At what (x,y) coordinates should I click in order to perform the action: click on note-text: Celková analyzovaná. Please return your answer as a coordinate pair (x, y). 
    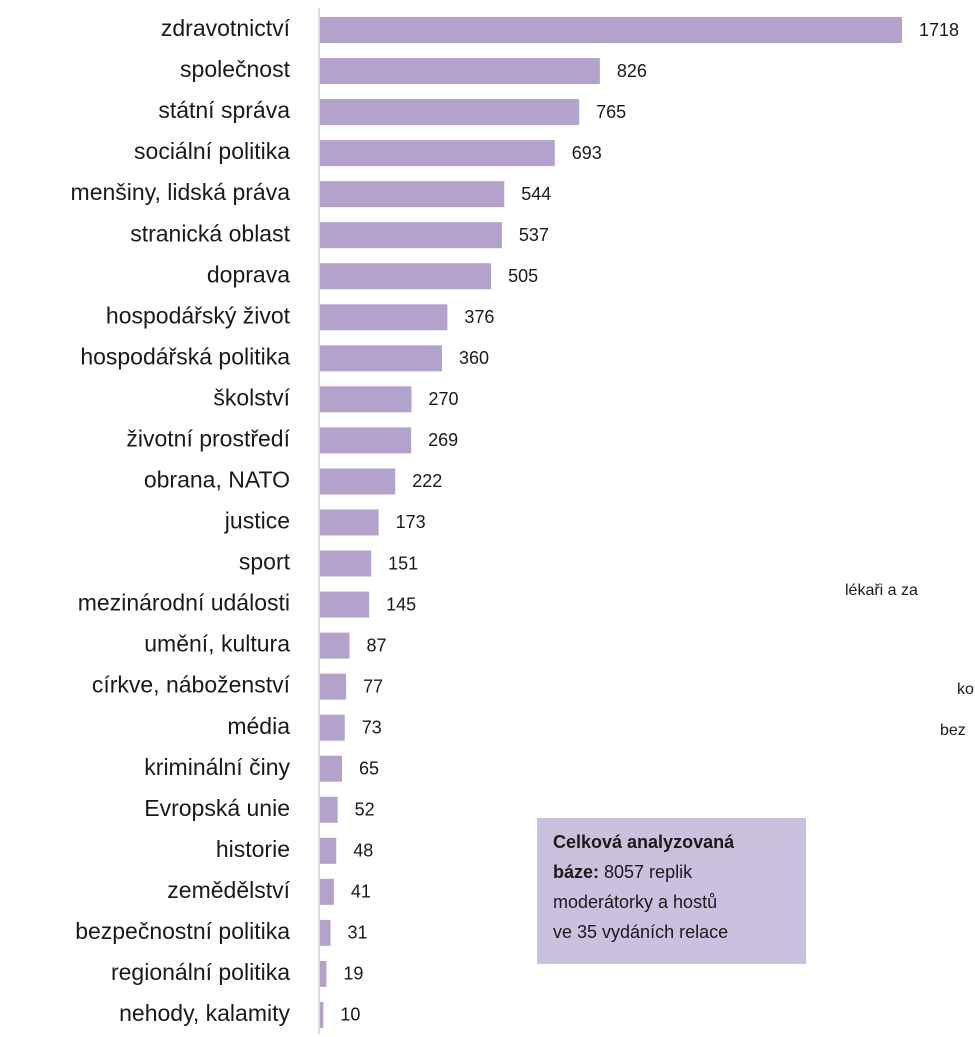
    Looking at the image, I should click on (644, 842).